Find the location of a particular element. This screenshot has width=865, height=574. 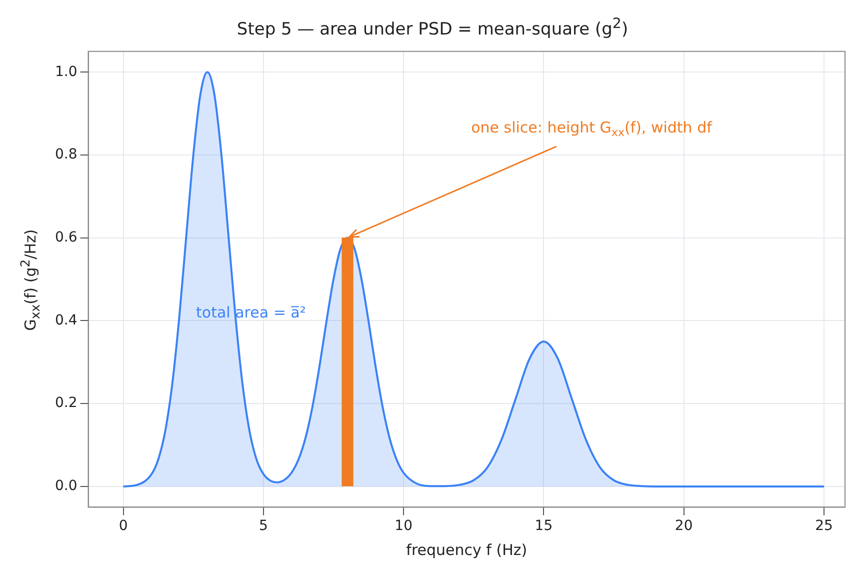

x-tick-label: 10 is located at coordinates (403, 526).